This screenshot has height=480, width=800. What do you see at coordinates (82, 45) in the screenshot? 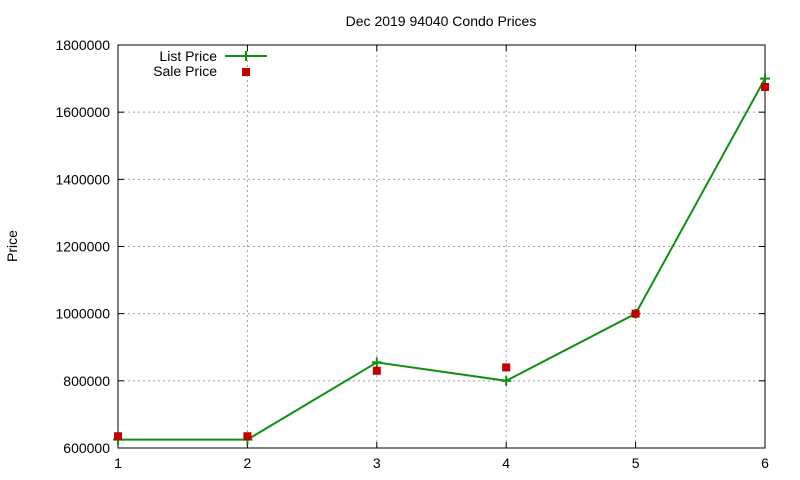
I see `y-tick-label: 1800000` at bounding box center [82, 45].